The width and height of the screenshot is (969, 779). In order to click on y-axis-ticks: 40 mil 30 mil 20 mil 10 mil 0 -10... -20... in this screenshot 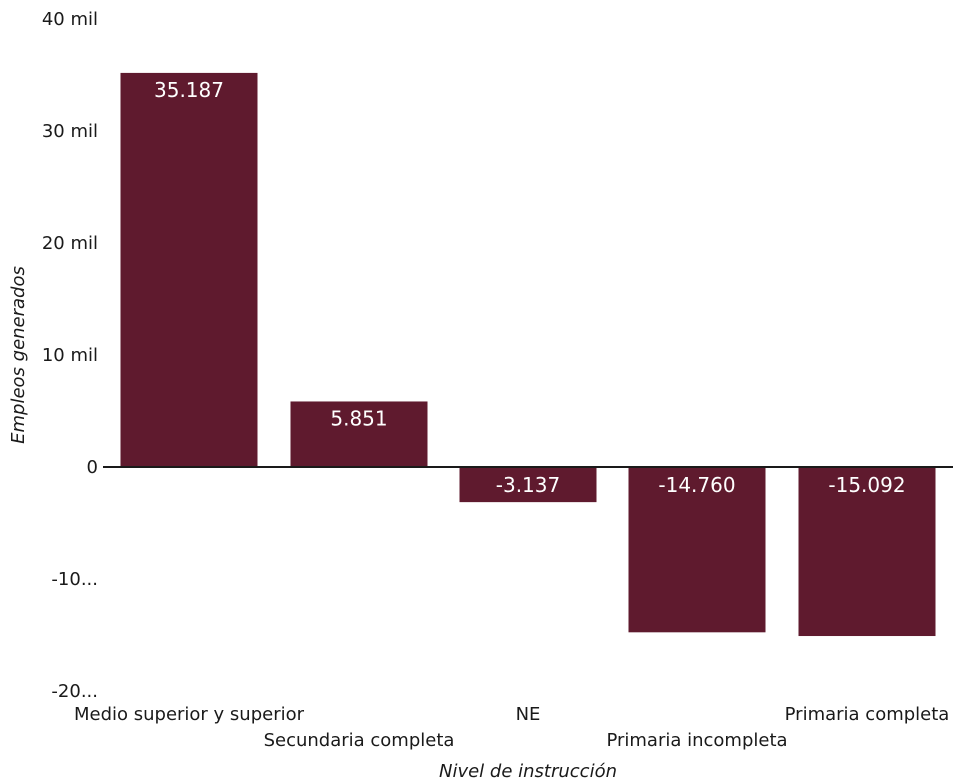, I will do `click(70, 355)`.